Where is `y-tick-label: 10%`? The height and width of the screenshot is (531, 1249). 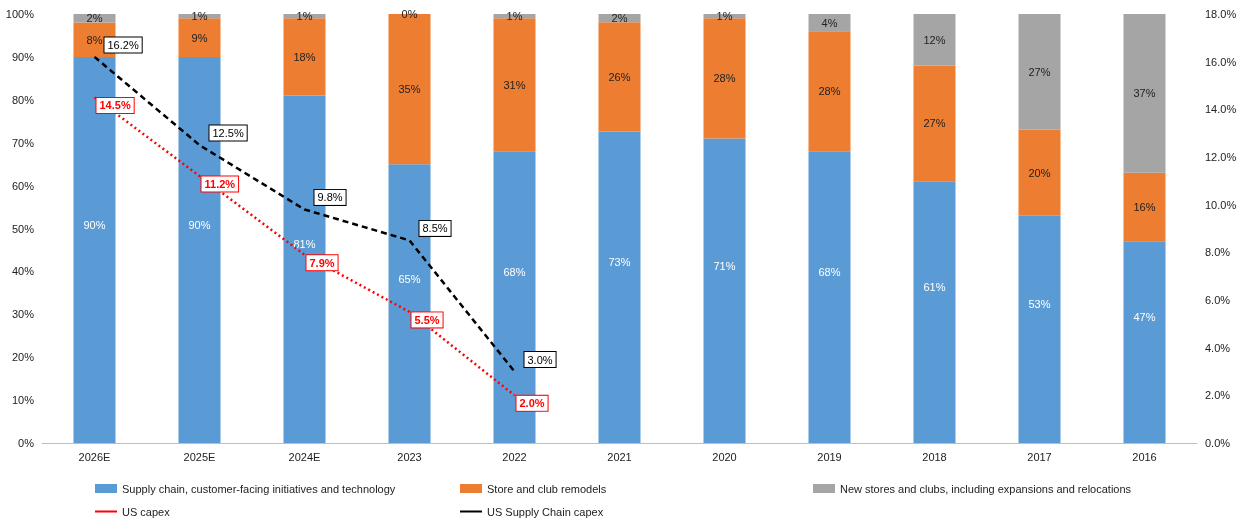 y-tick-label: 10% is located at coordinates (23, 400).